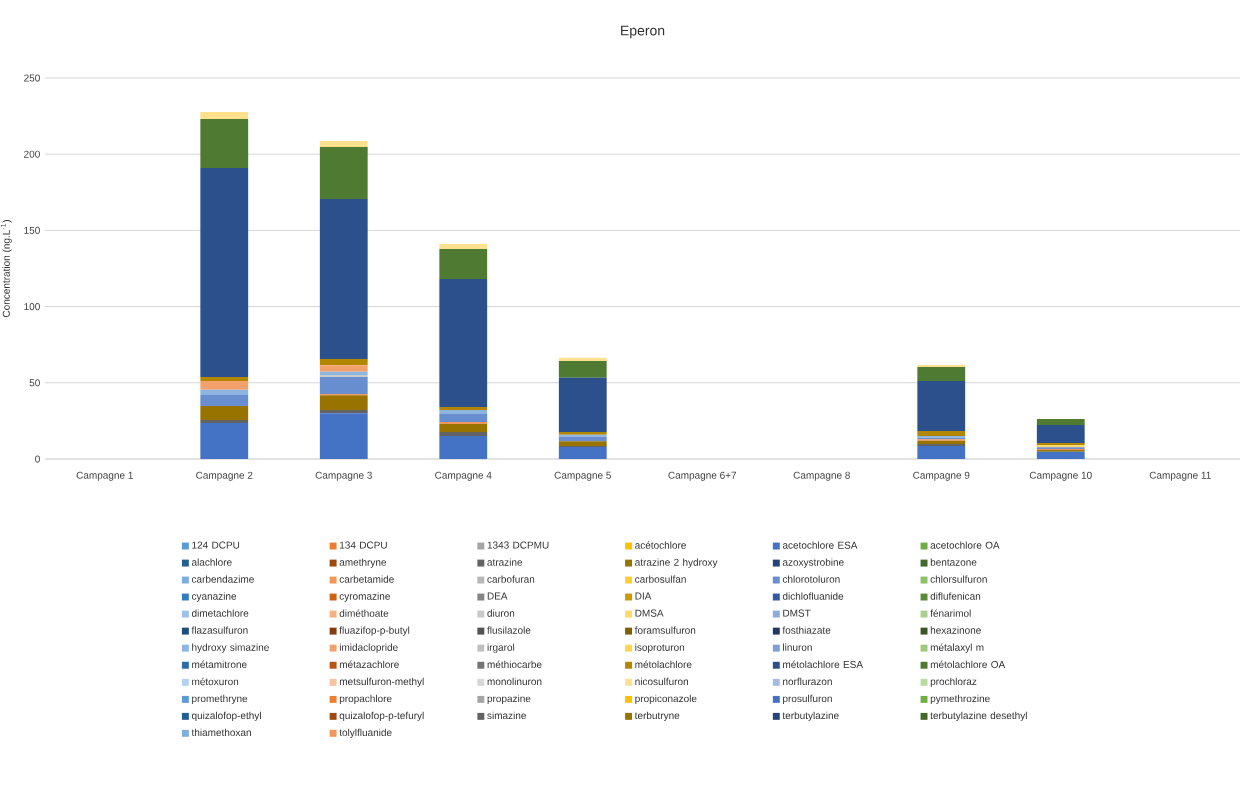 This screenshot has width=1259, height=798. I want to click on legend-label: terbutylazine desethyl, so click(978, 716).